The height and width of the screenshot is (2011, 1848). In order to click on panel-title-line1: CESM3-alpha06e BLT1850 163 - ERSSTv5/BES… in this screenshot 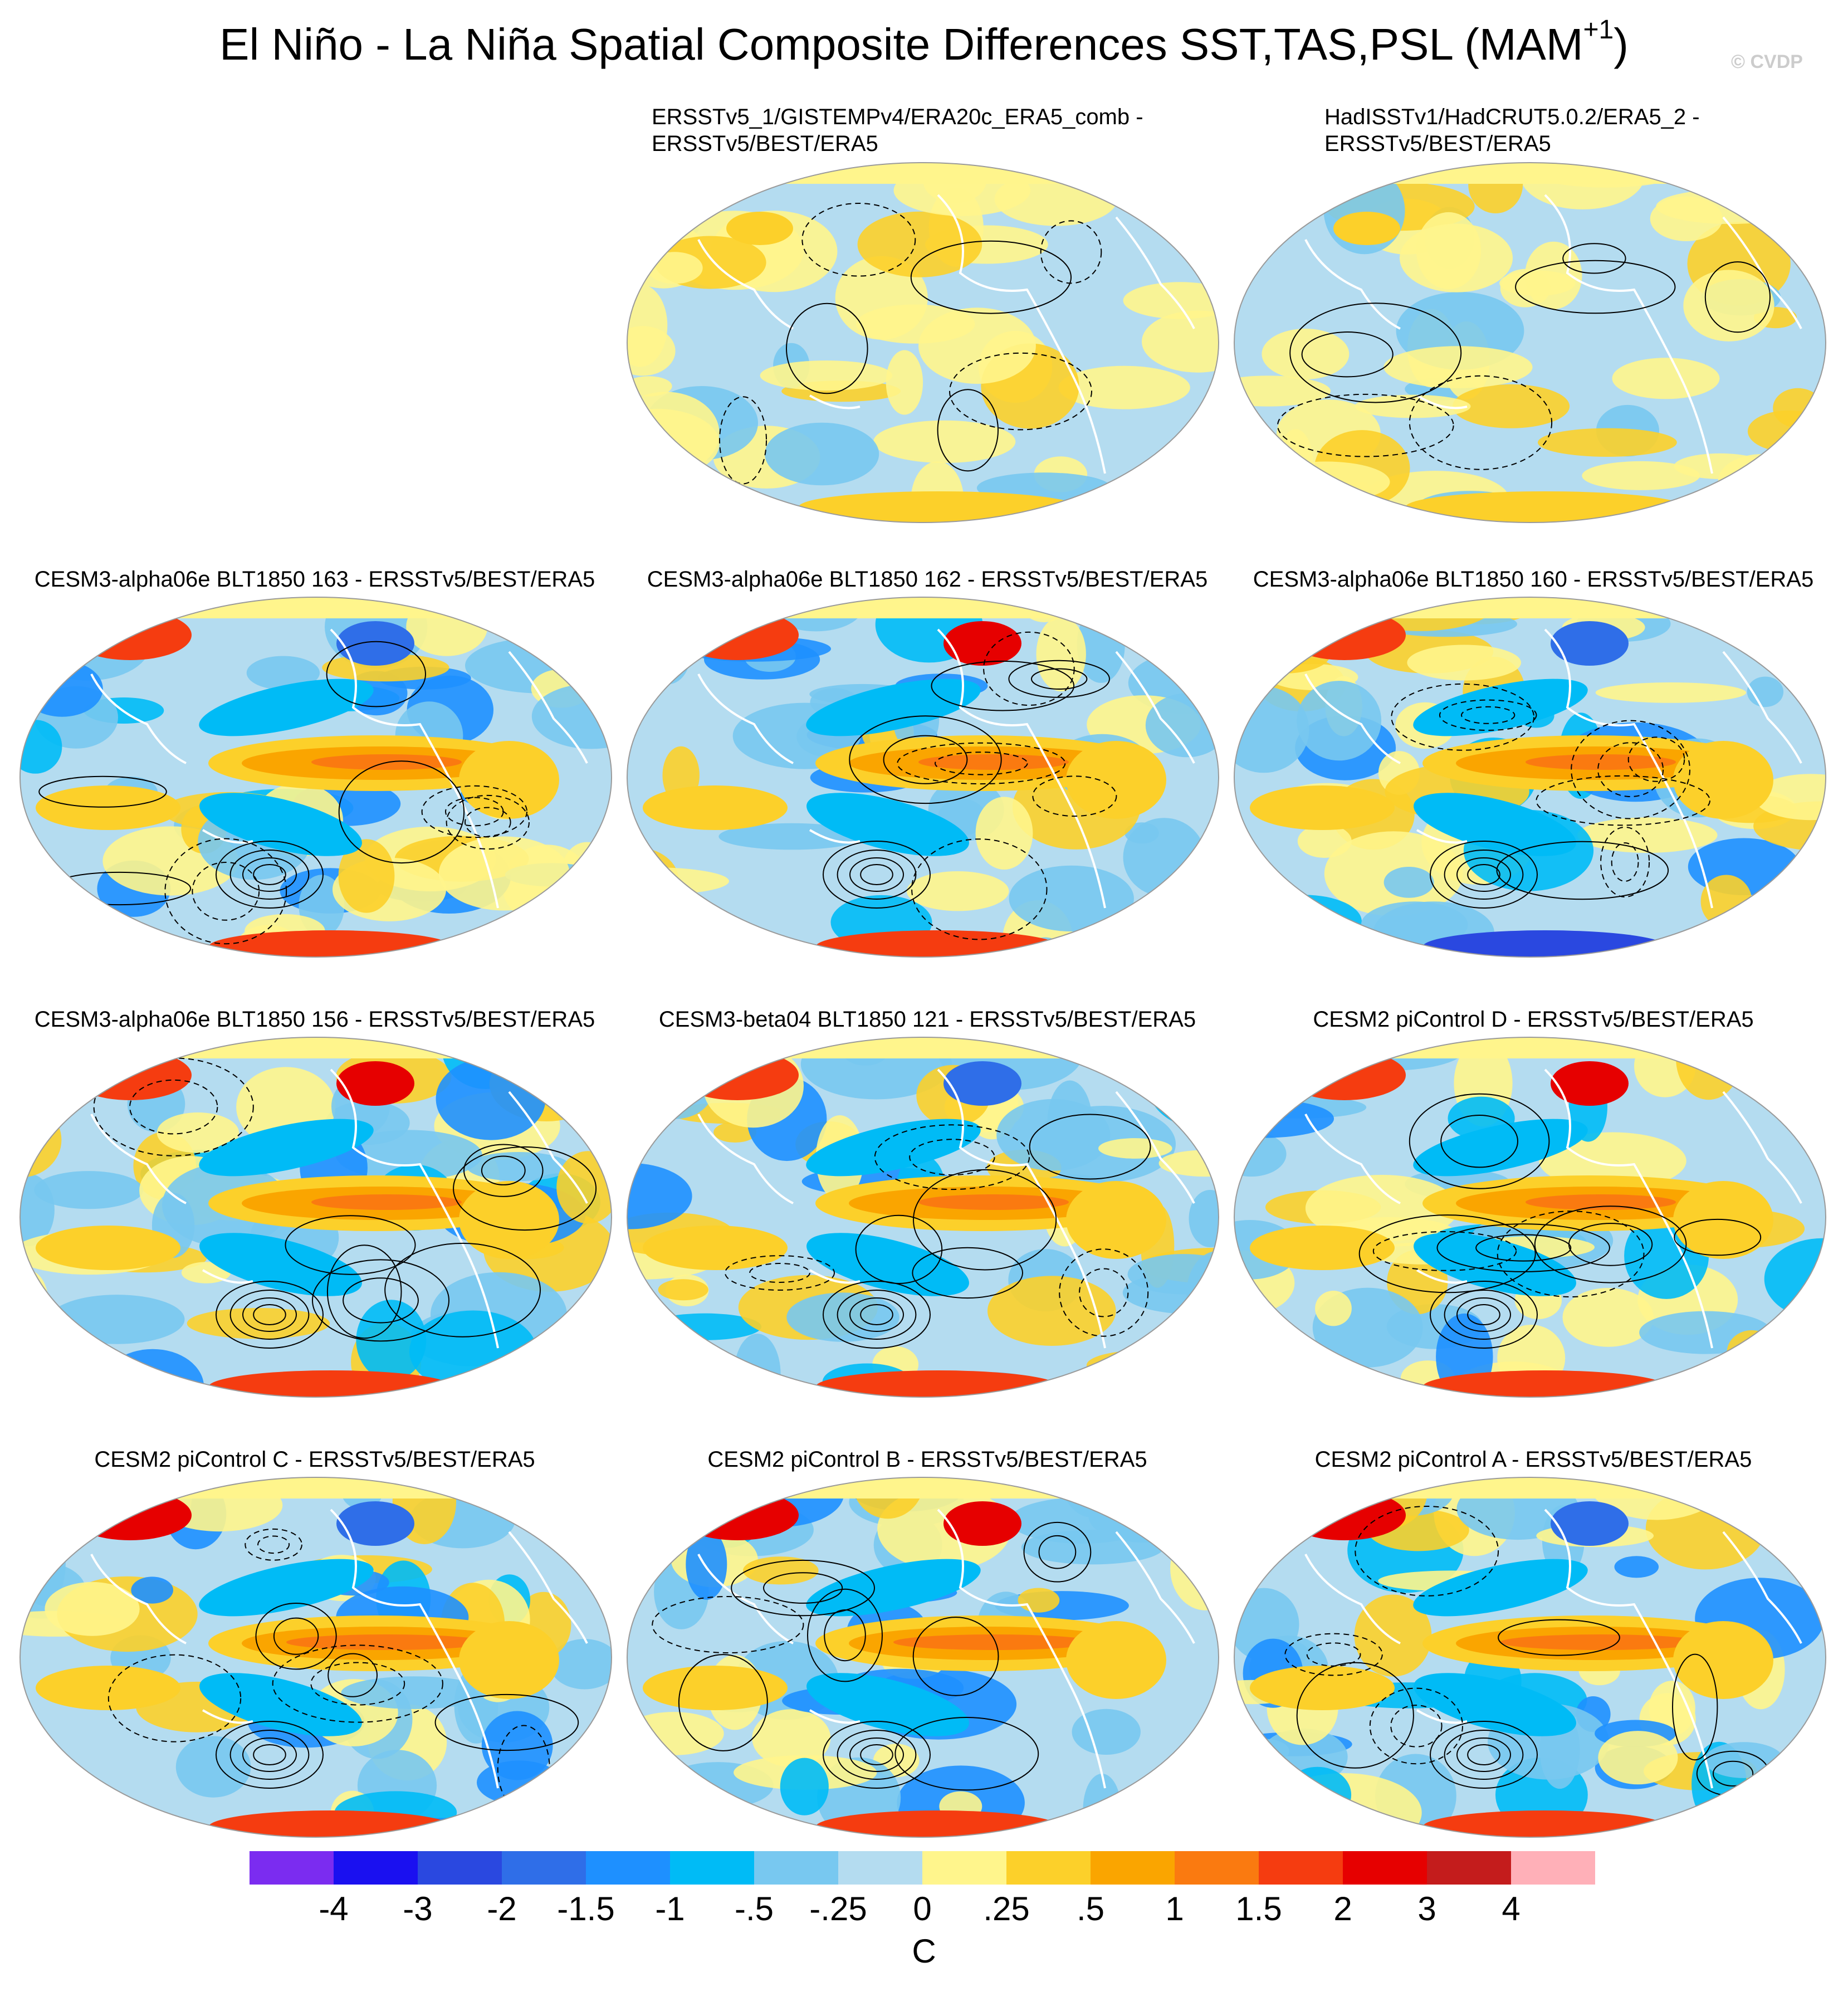, I will do `click(314, 580)`.